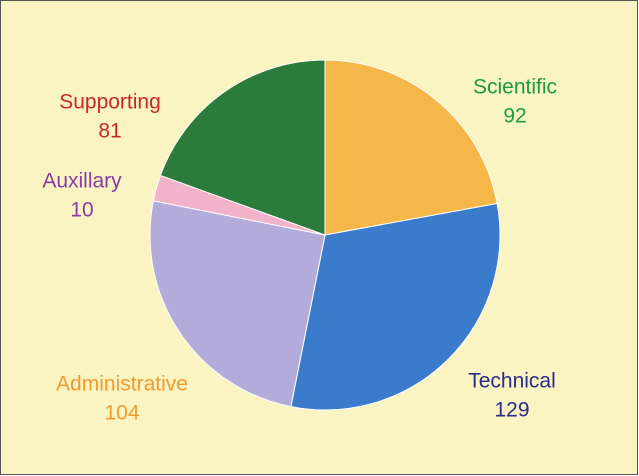  I want to click on slice-value: 104, so click(121, 413).